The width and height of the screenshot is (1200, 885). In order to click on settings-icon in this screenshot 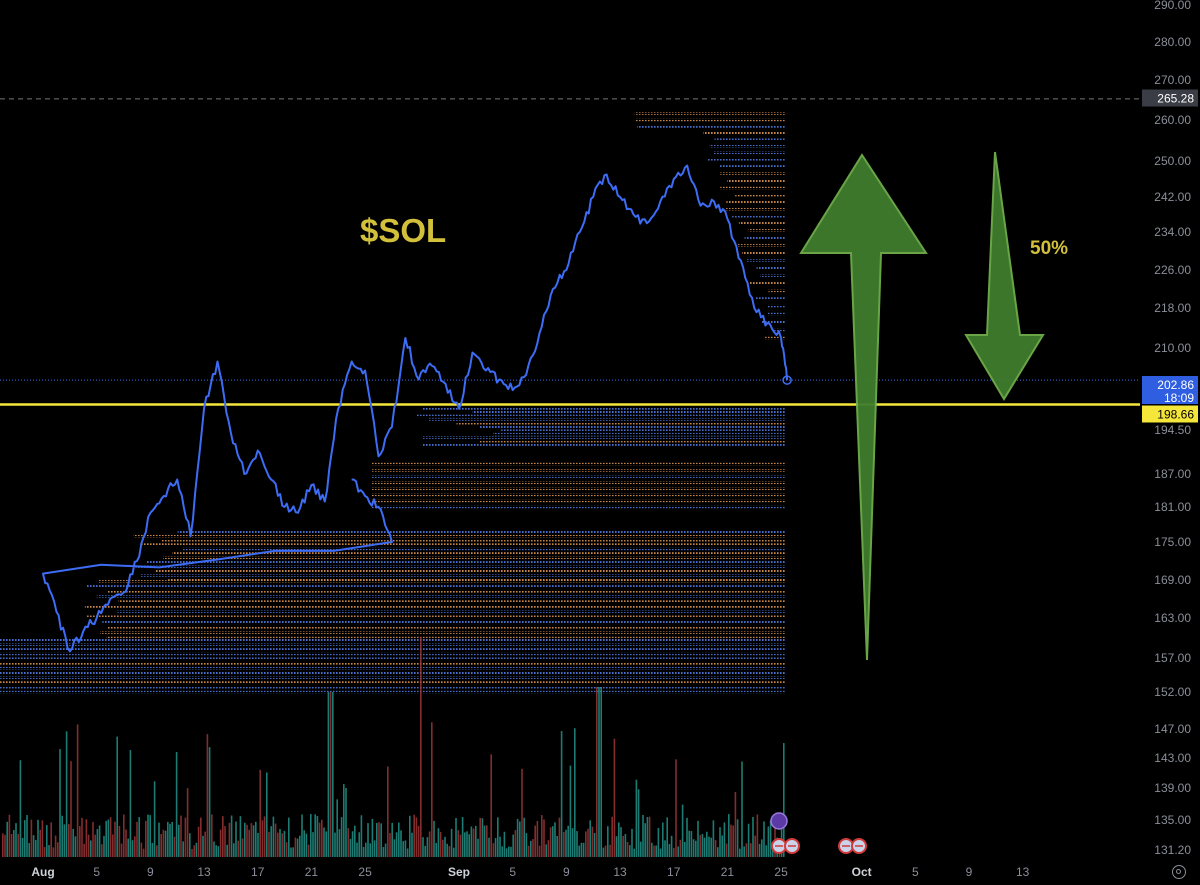, I will do `click(1179, 872)`.